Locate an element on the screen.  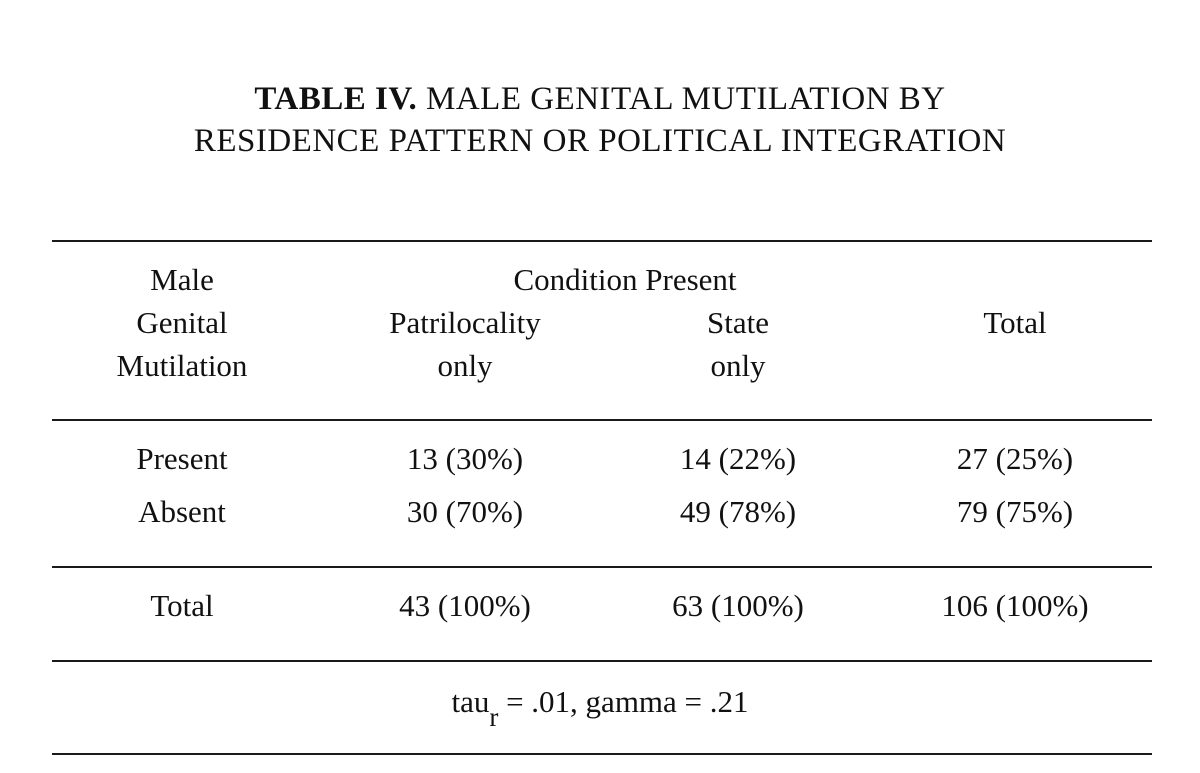
row-label-header-line-2: Genital is located at coordinates (182, 322).